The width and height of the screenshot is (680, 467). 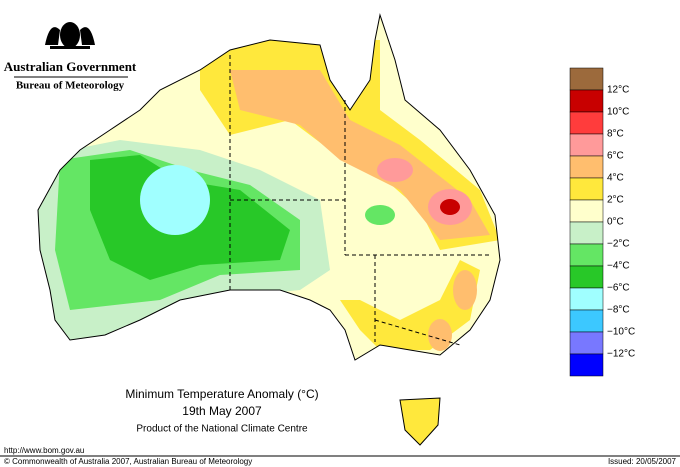 What do you see at coordinates (618, 112) in the screenshot?
I see `legend-label: 10°C` at bounding box center [618, 112].